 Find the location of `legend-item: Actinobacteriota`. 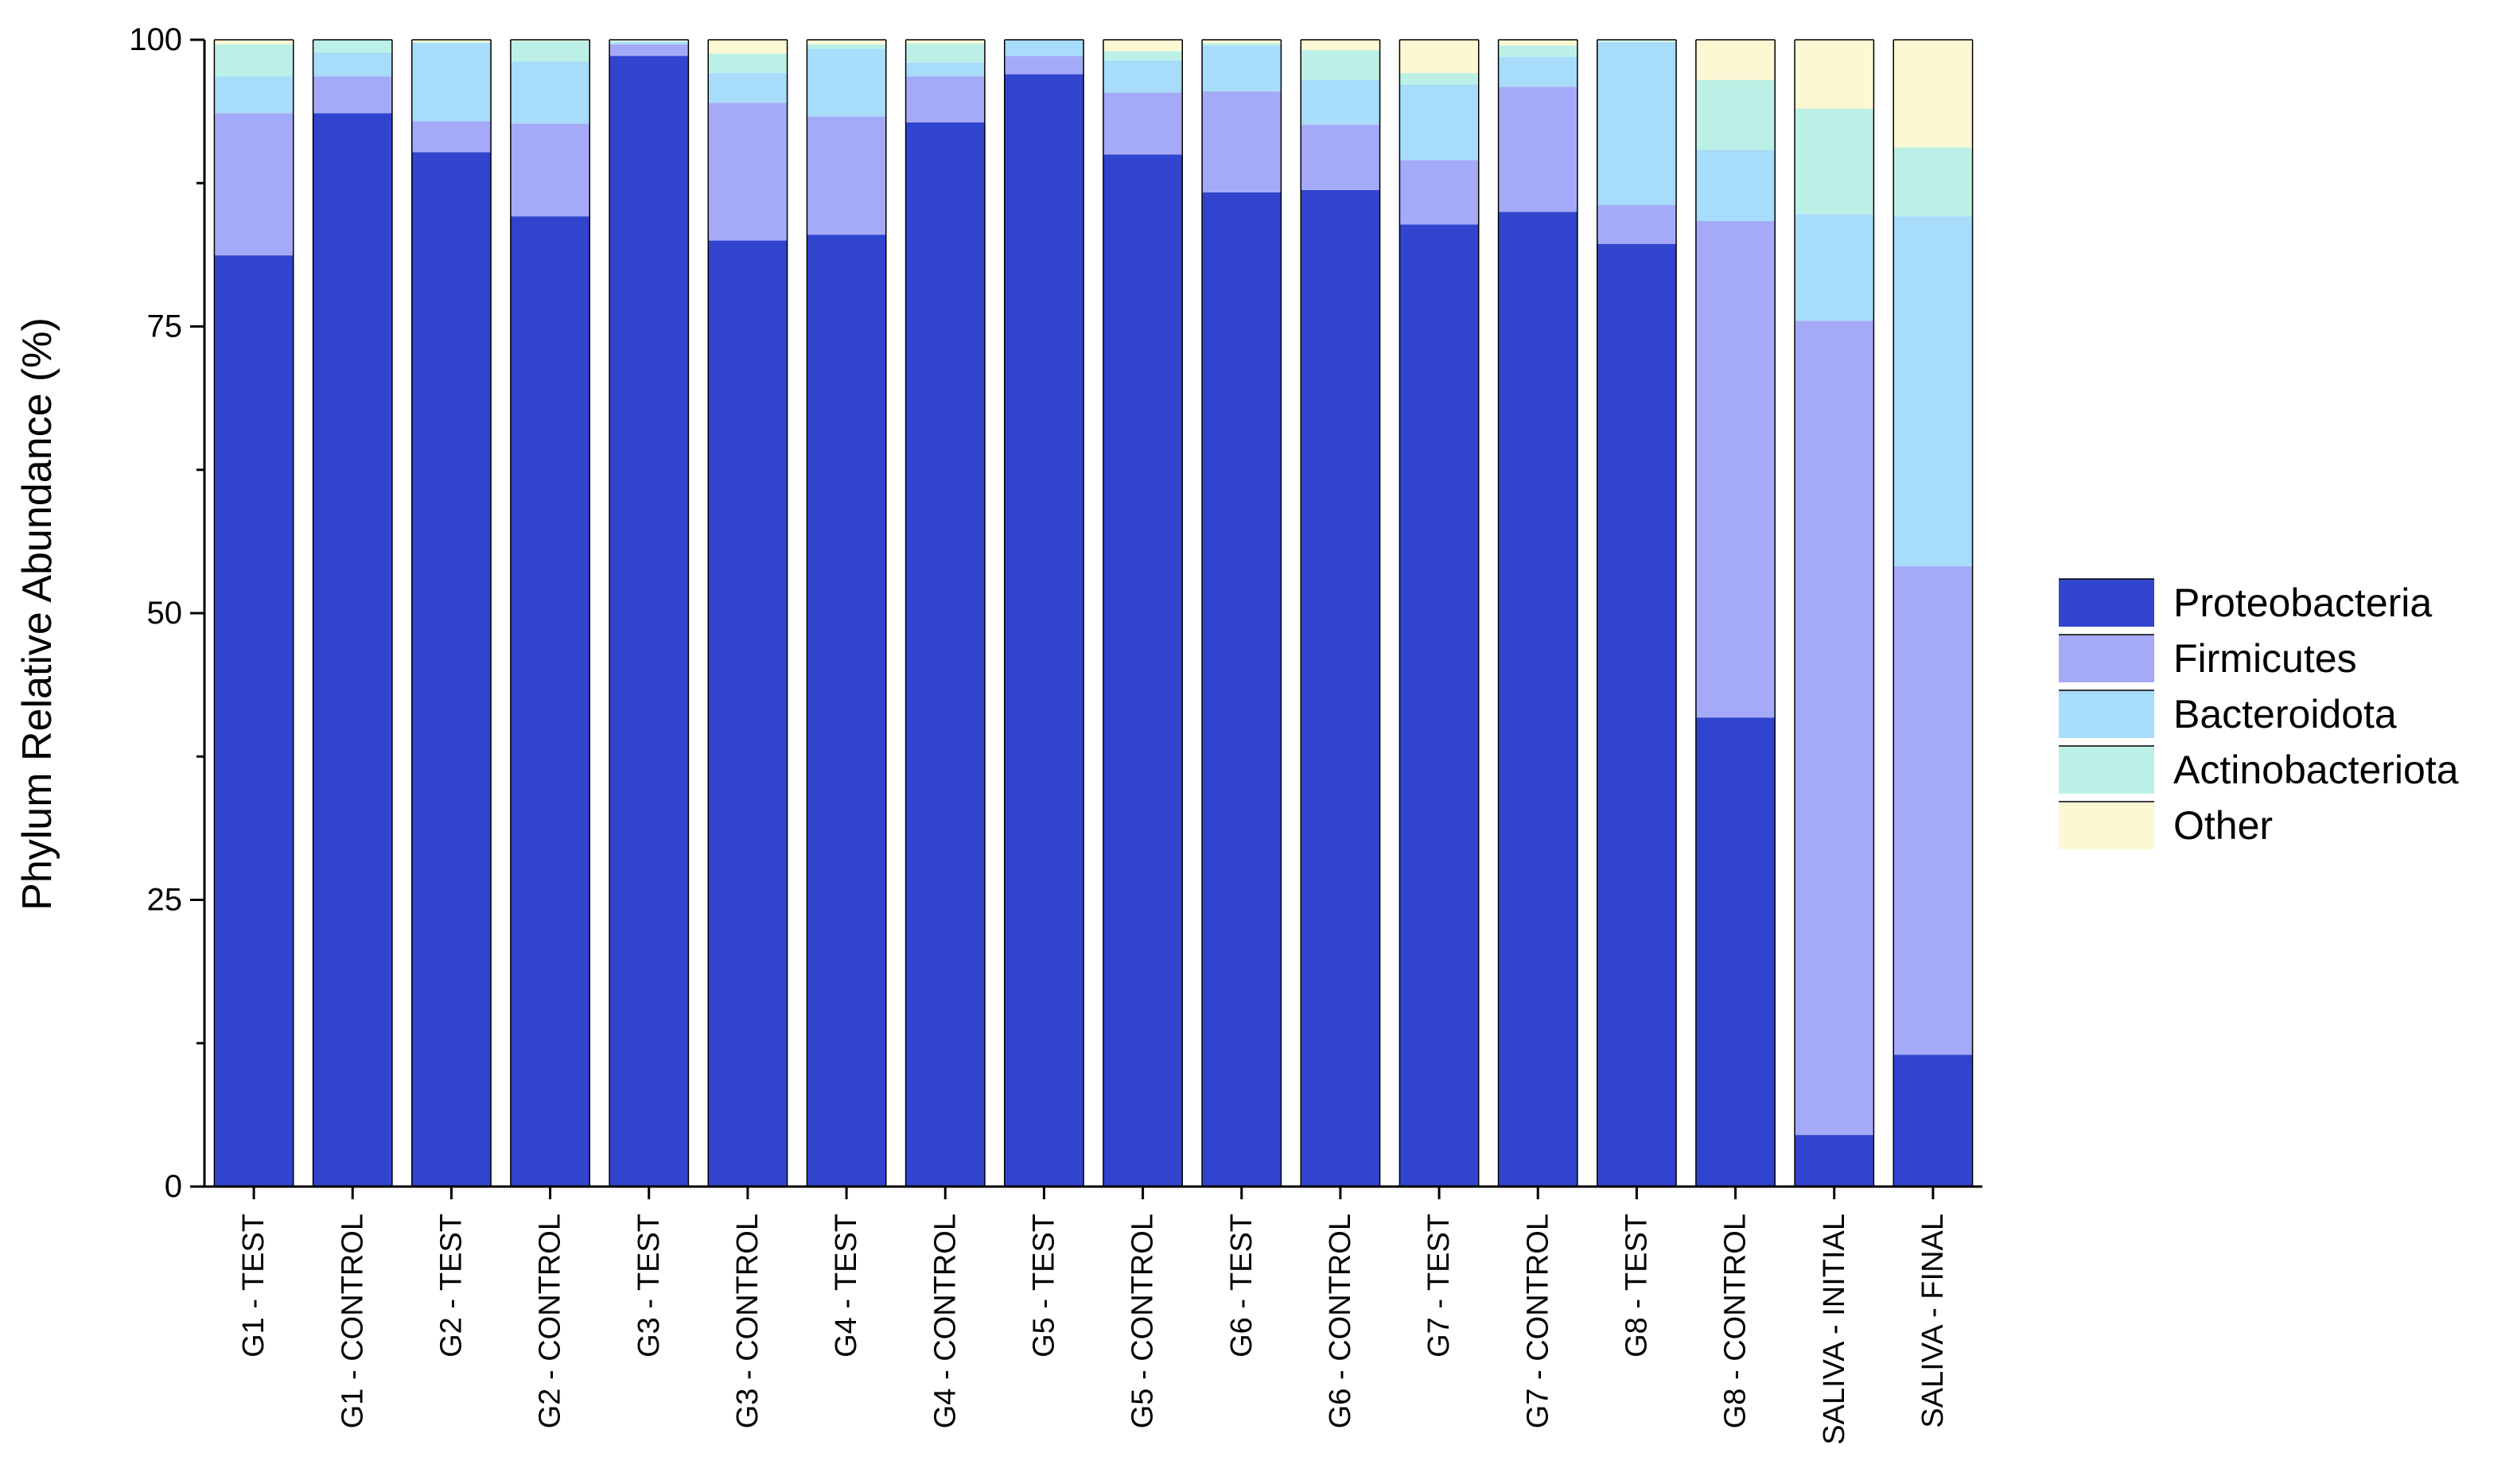

legend-item: Actinobacteriota is located at coordinates (2259, 769).